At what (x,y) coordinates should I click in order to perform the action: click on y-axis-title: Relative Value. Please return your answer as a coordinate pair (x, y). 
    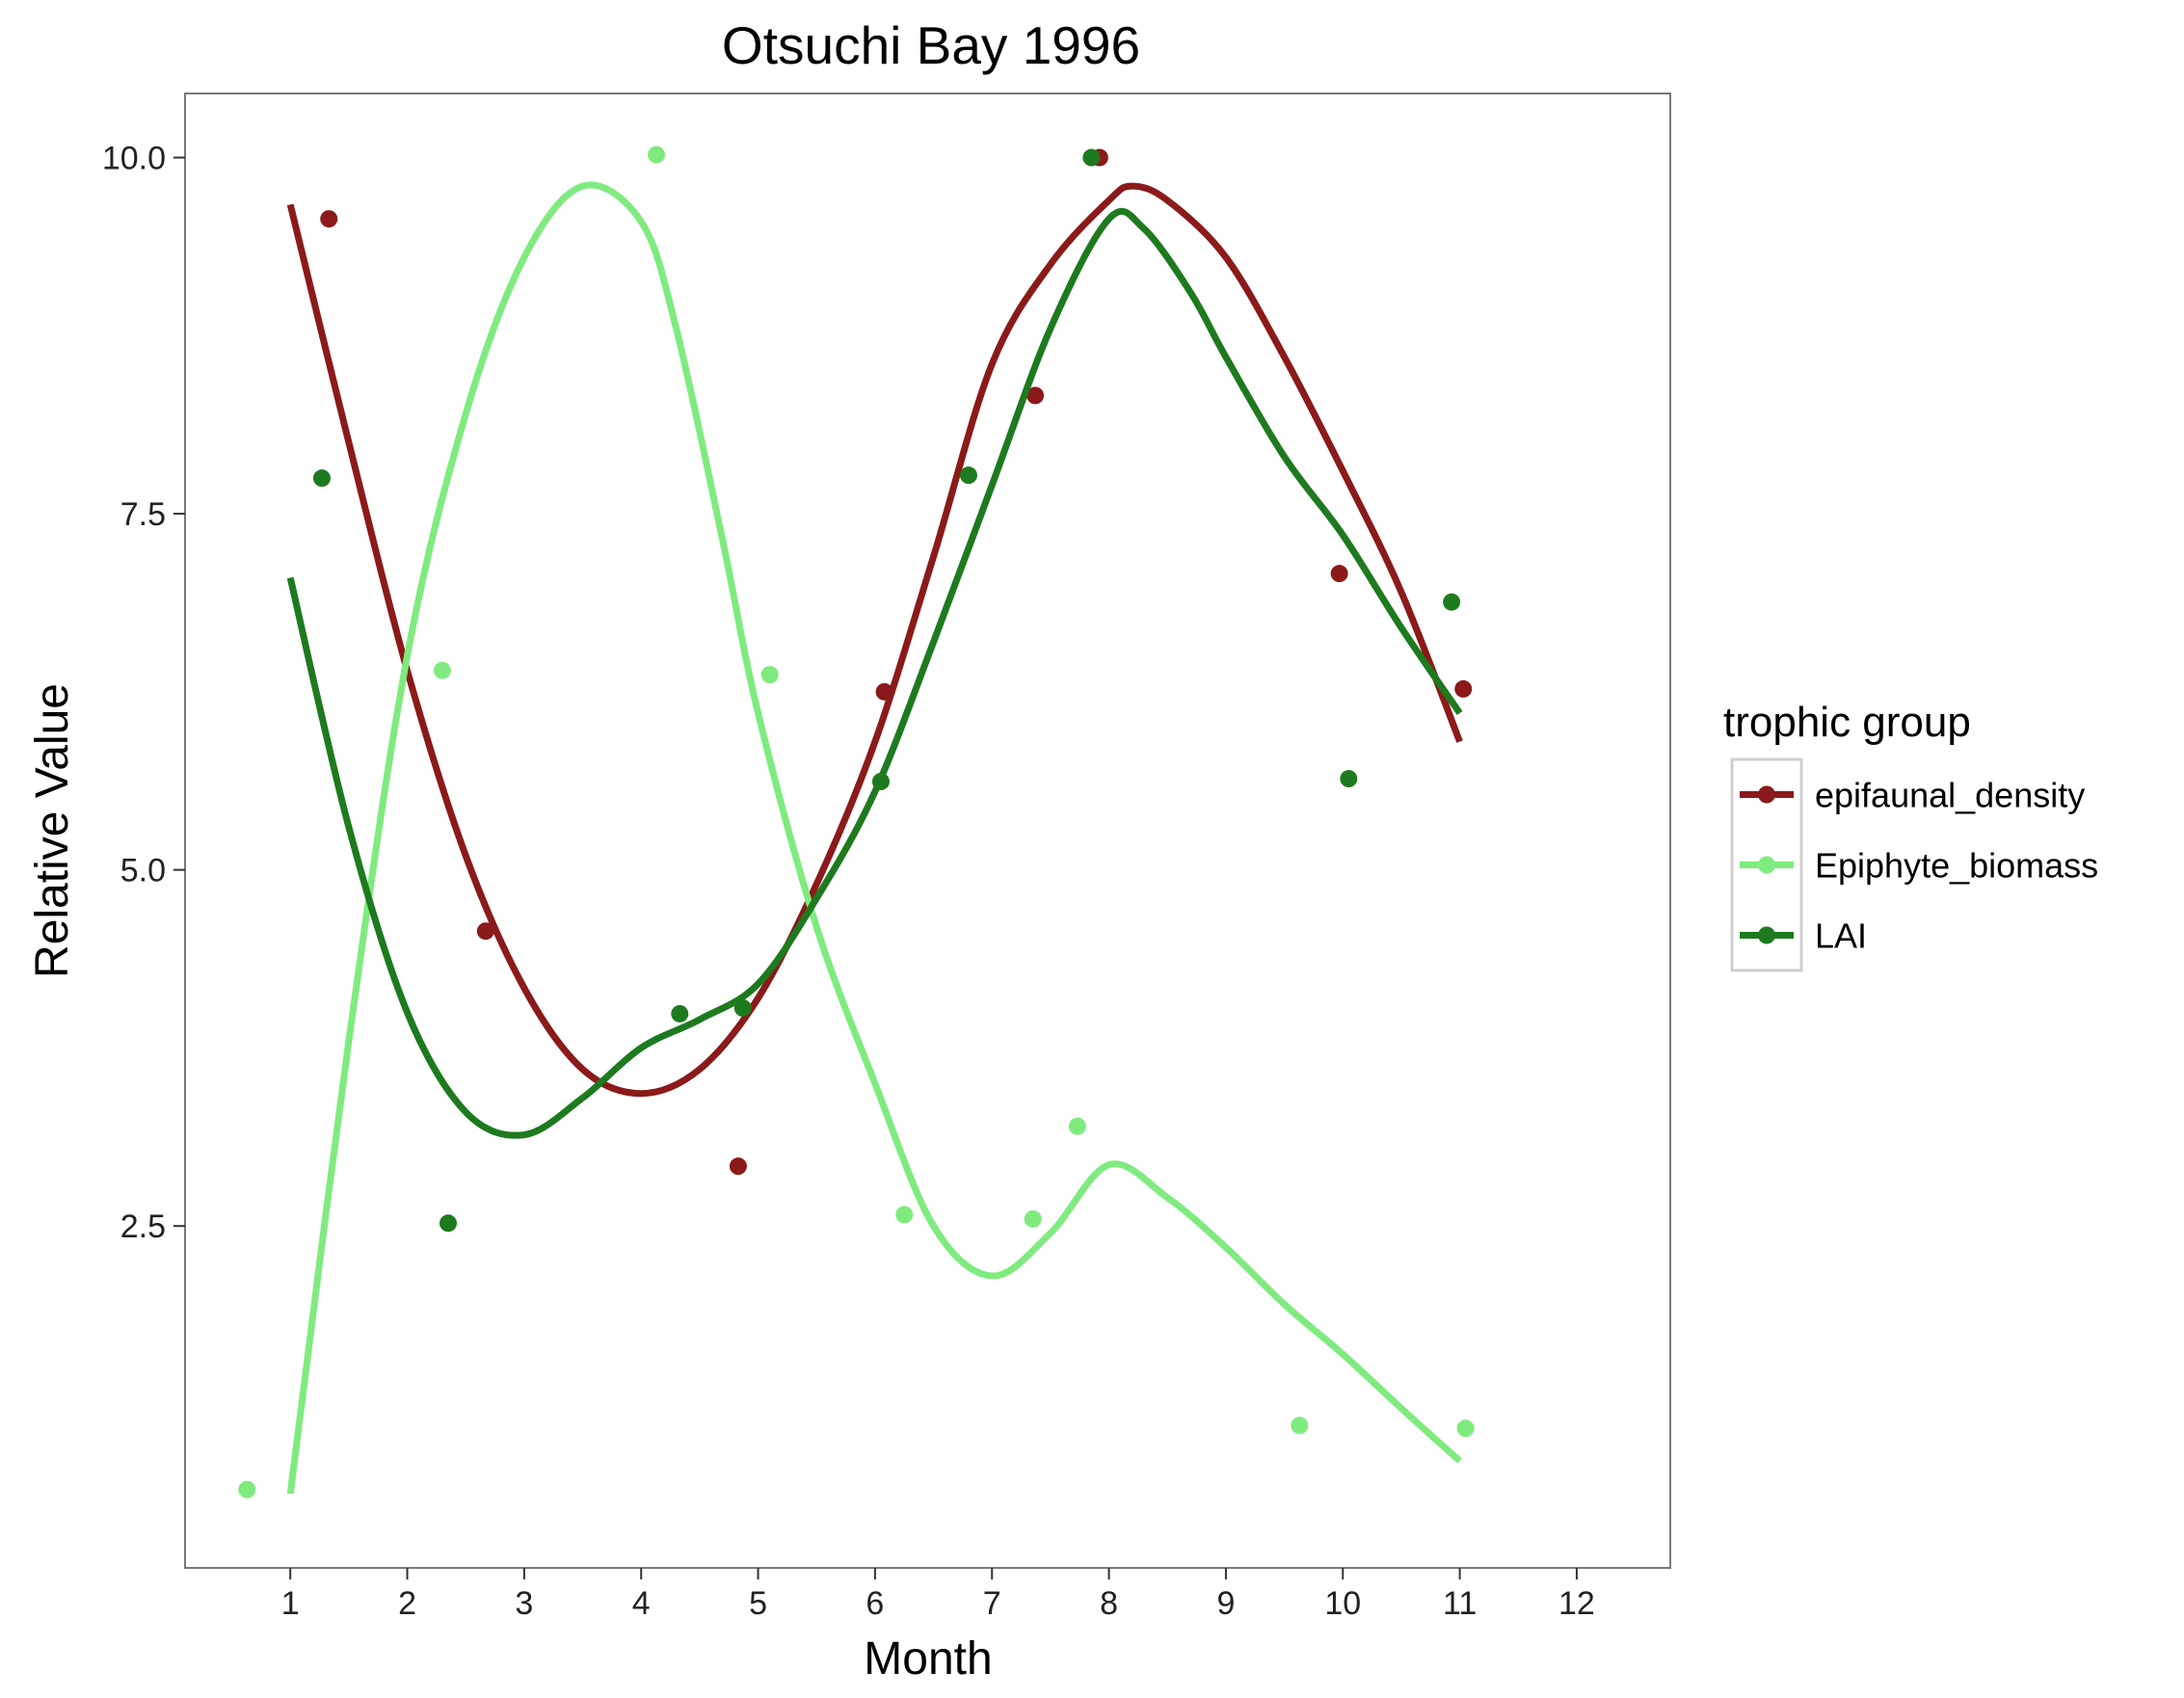
    Looking at the image, I should click on (53, 830).